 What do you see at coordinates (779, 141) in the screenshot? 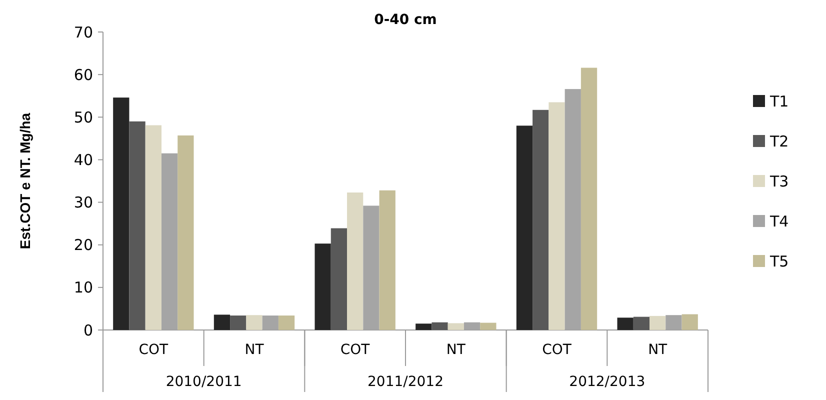
I see `legend-label: T2` at bounding box center [779, 141].